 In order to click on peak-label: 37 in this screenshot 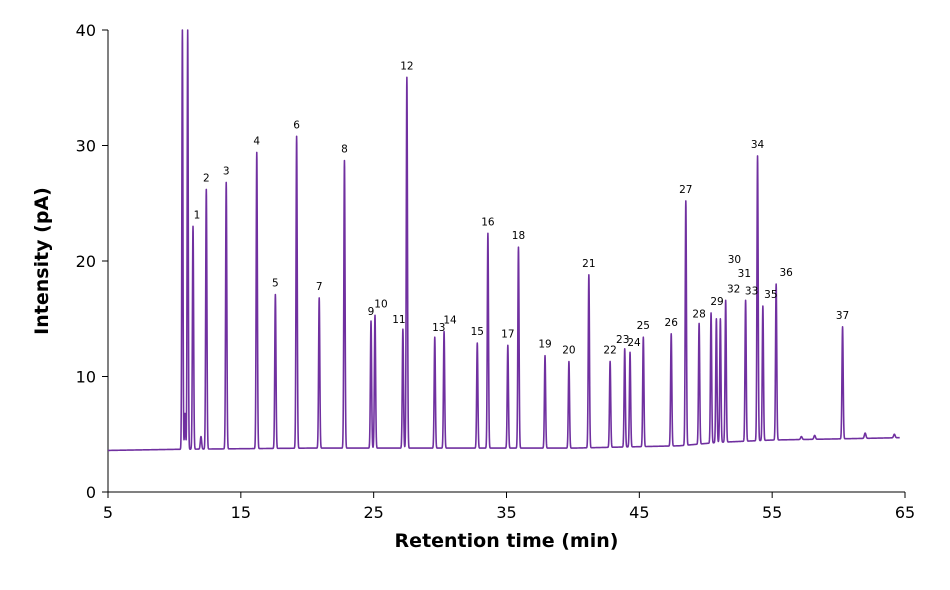, I will do `click(842, 316)`.